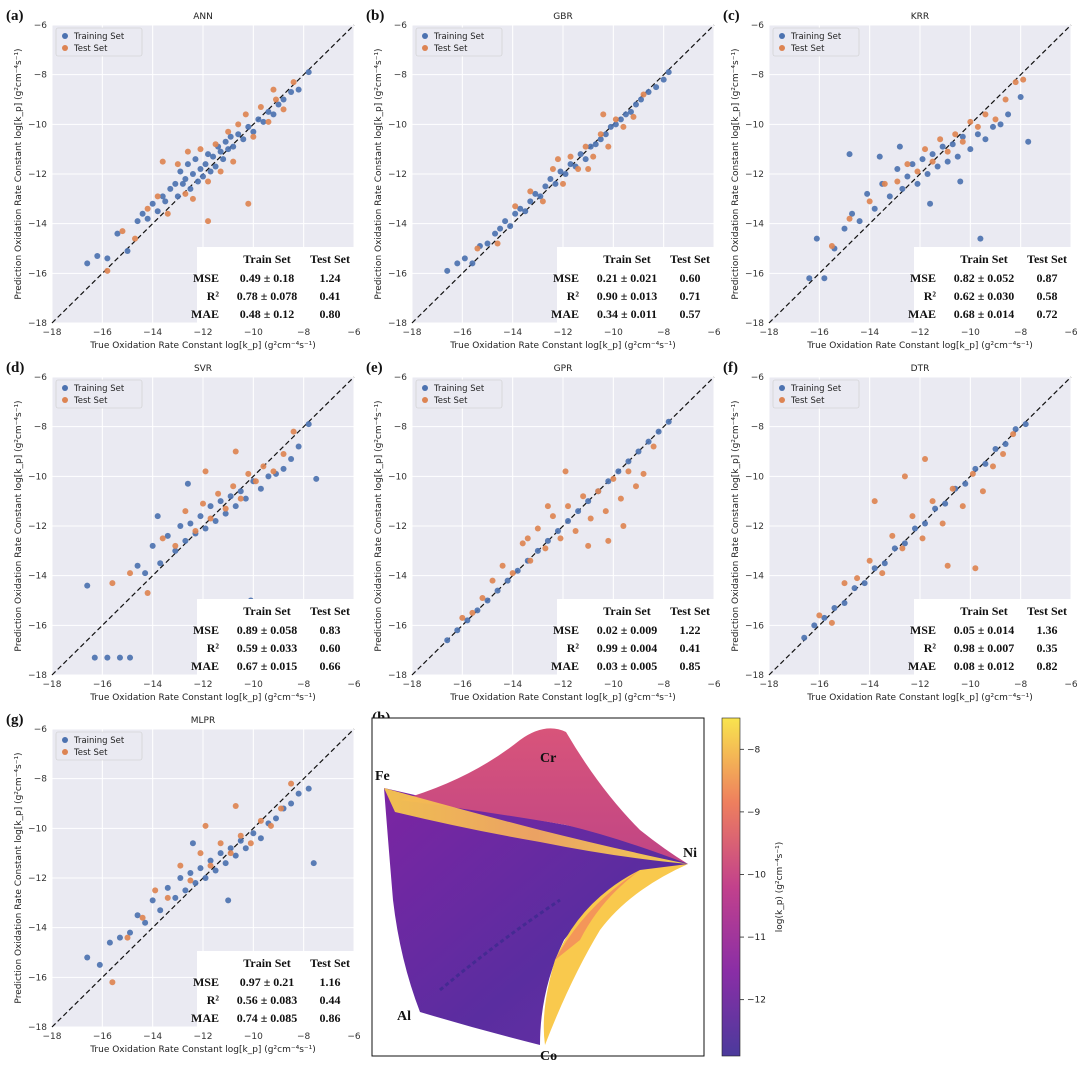 The width and height of the screenshot is (1080, 1066). I want to click on colorbar, so click(731, 887).